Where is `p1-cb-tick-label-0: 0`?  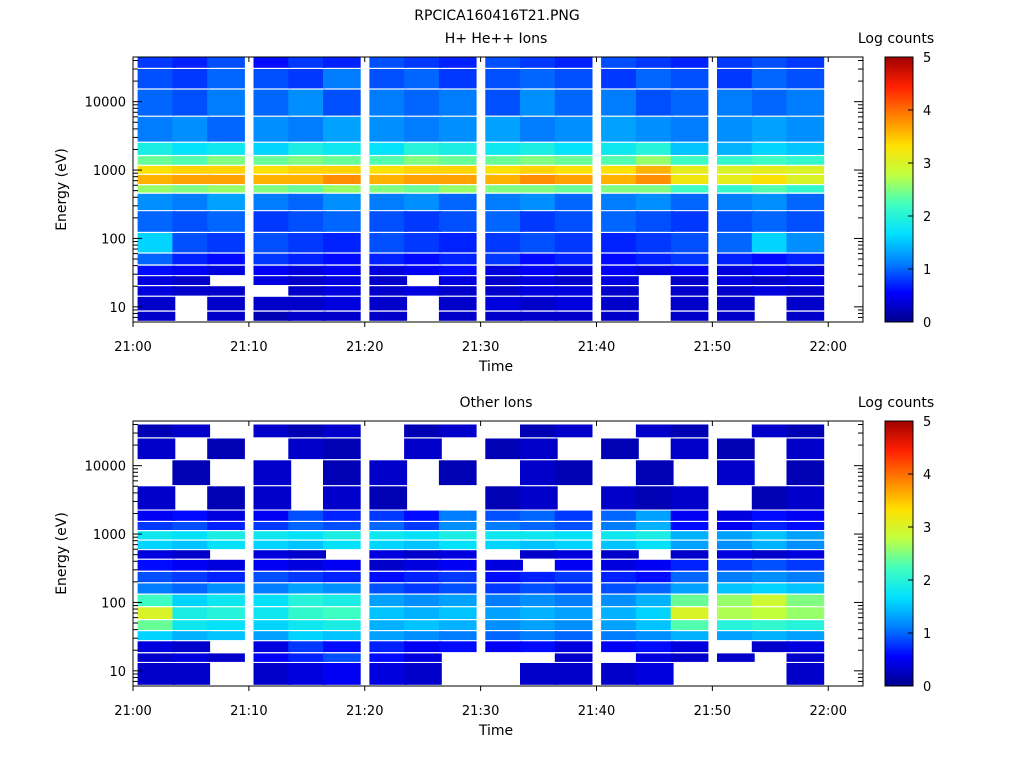
p1-cb-tick-label-0: 0 is located at coordinates (927, 687).